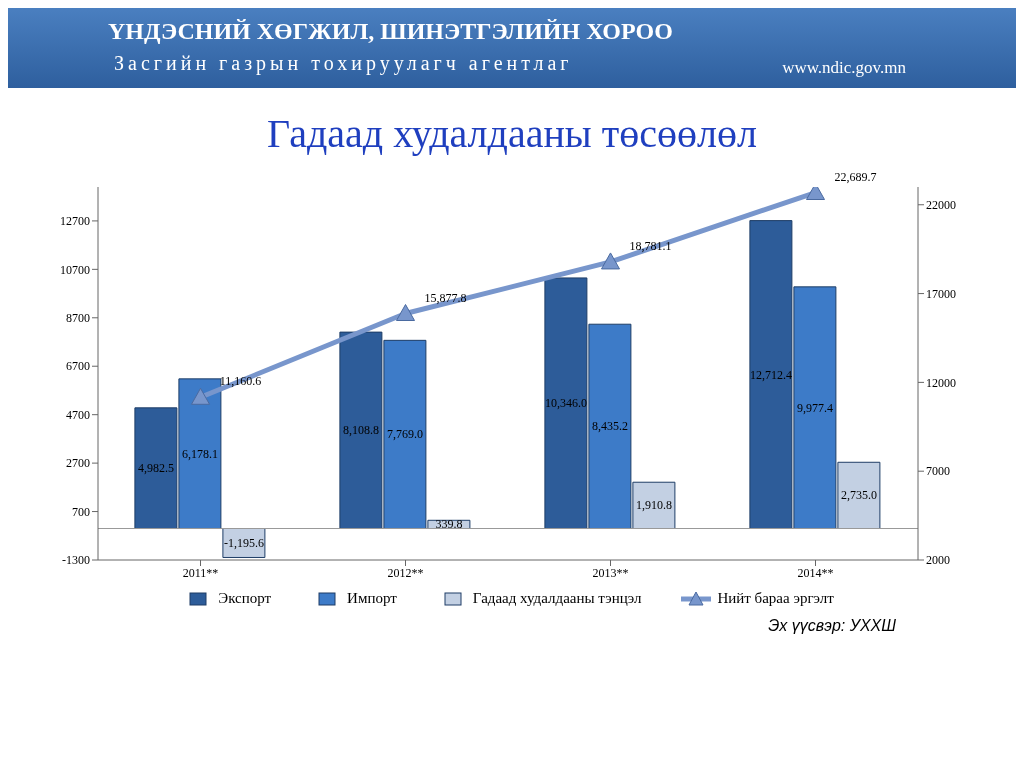 This screenshot has width=1024, height=768. What do you see at coordinates (371, 598) in the screenshot?
I see `legend-label: Импорт` at bounding box center [371, 598].